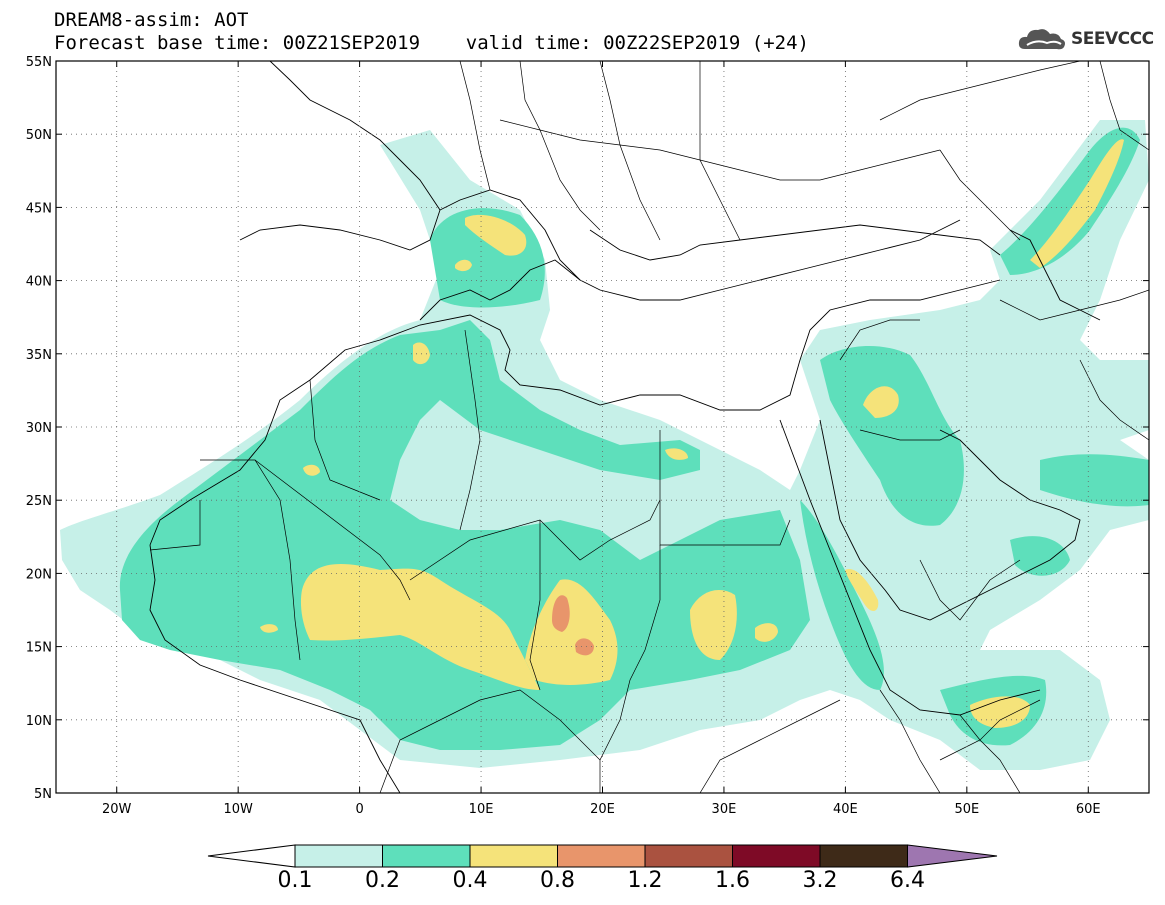 The width and height of the screenshot is (1165, 905). Describe the element at coordinates (820, 880) in the screenshot. I see `colorbar-label: 3.2` at that location.